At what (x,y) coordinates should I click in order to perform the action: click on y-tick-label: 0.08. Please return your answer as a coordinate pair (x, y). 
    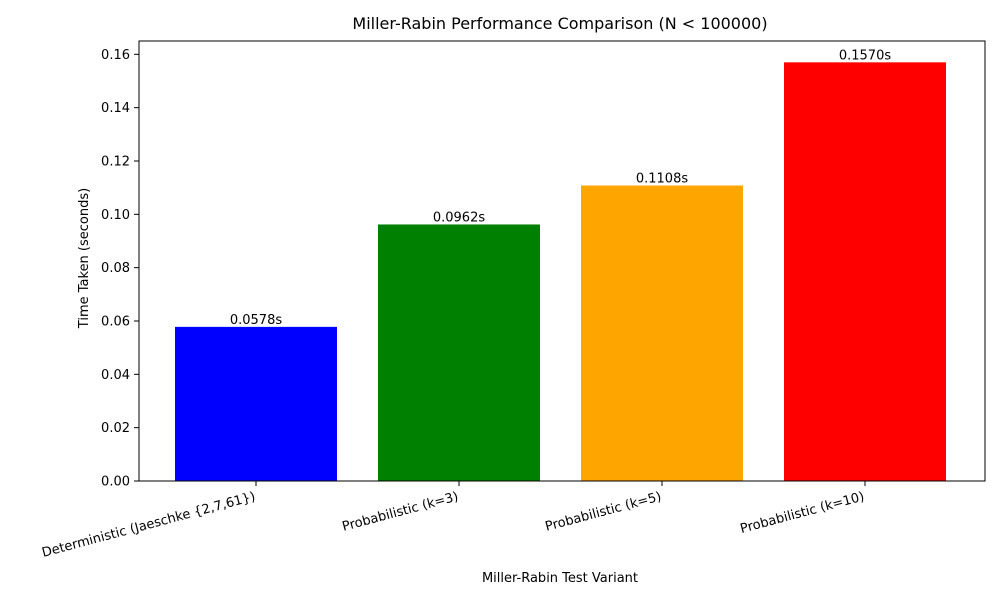
    Looking at the image, I should click on (115, 268).